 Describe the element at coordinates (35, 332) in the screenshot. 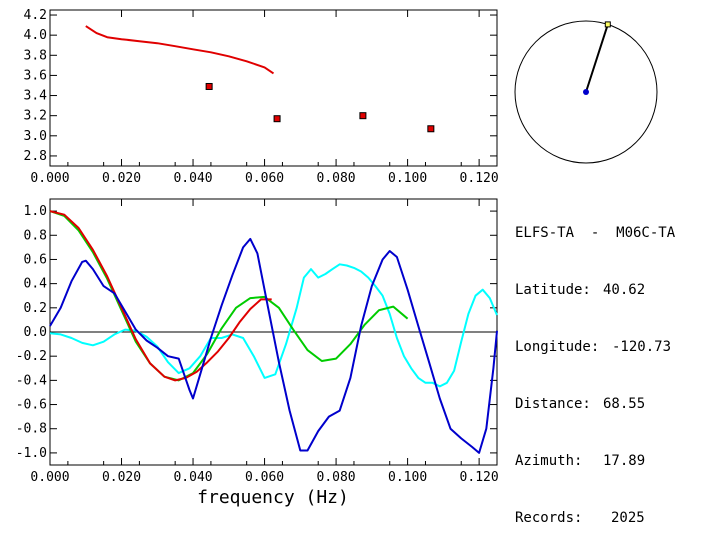

I see `bottom-y-tick-label: 0.0` at that location.